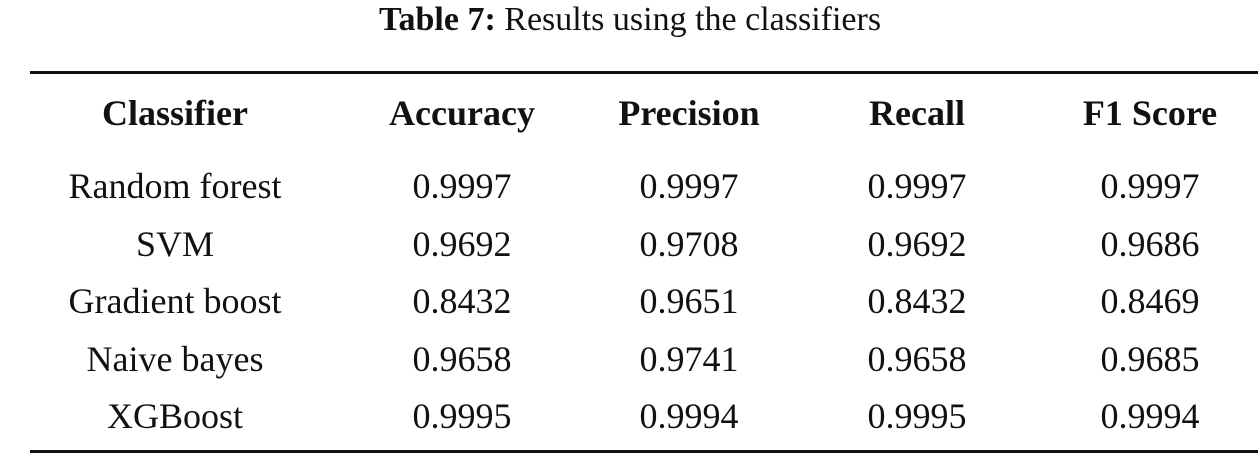 The width and height of the screenshot is (1260, 455). What do you see at coordinates (175, 416) in the screenshot?
I see `row-label: XGBoost` at bounding box center [175, 416].